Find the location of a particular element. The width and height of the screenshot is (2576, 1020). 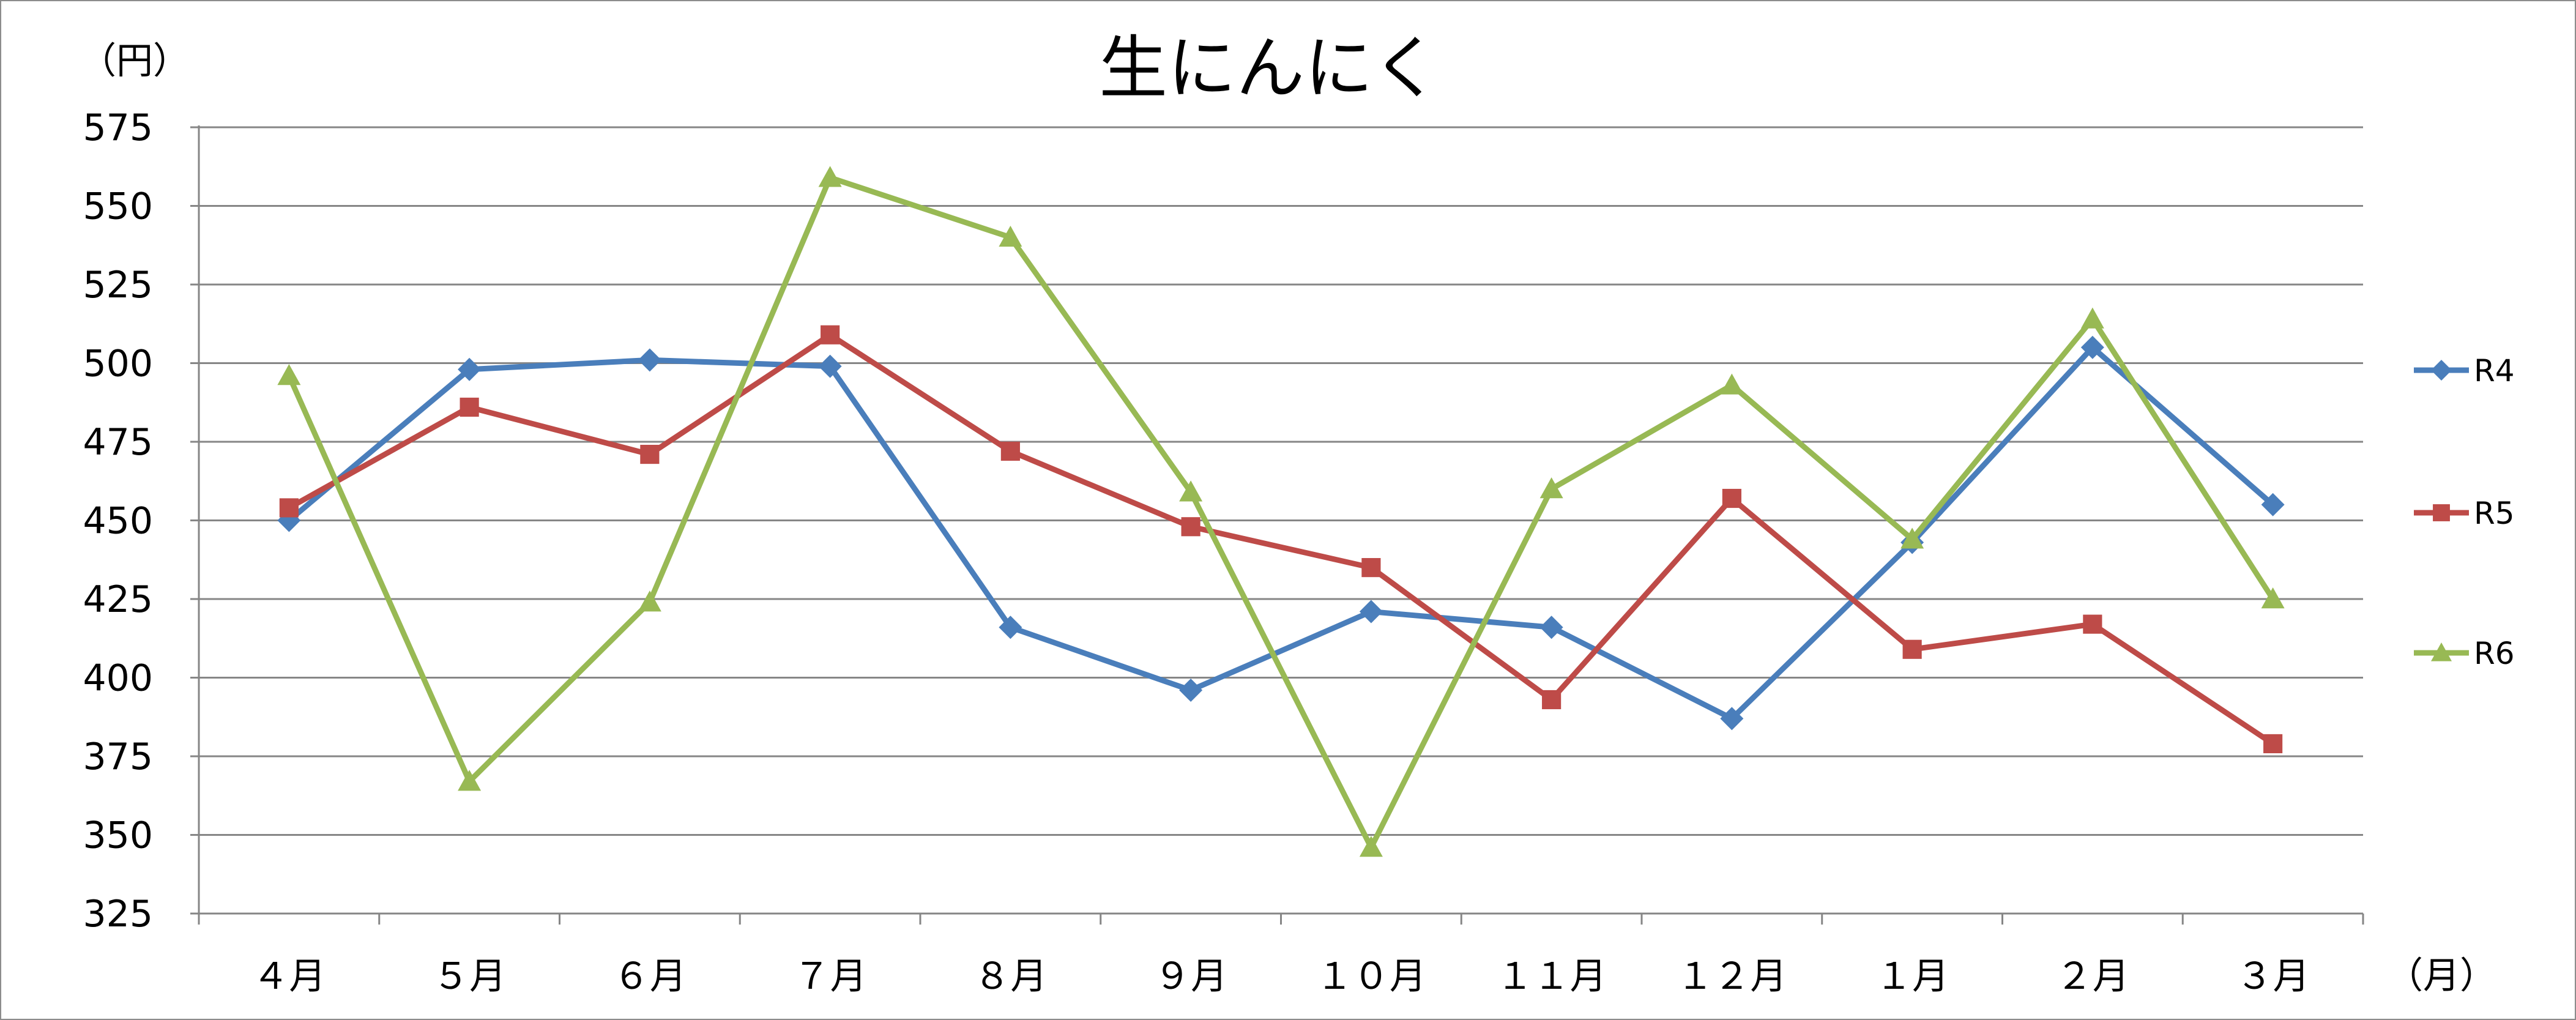

x-tick-label: ８月 is located at coordinates (1010, 976).